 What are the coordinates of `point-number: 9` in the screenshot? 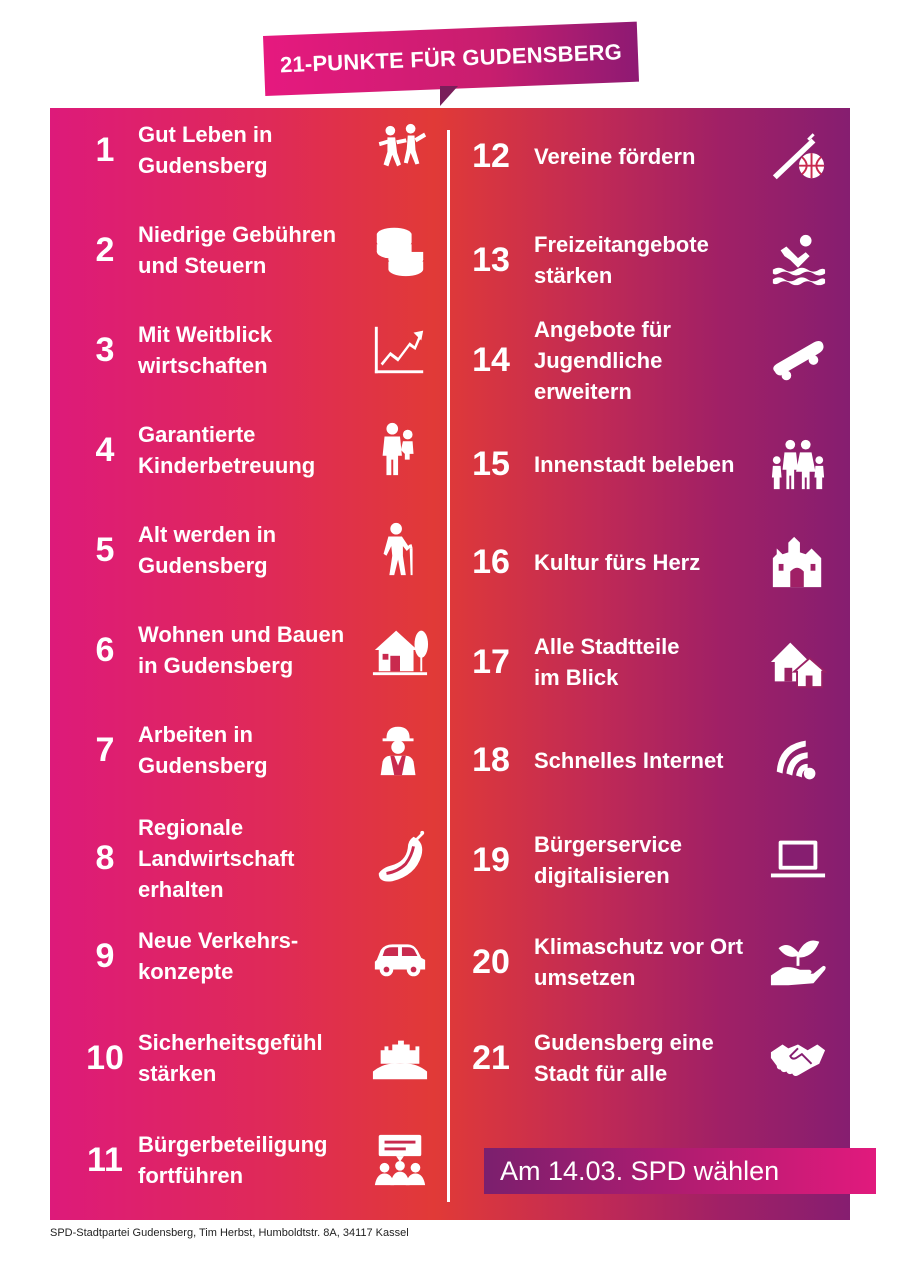 It's located at (105, 955).